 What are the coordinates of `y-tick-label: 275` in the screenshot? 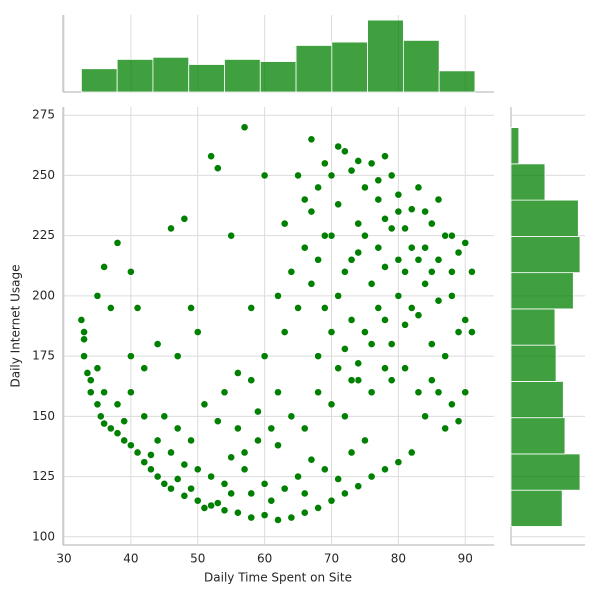 It's located at (43, 115).